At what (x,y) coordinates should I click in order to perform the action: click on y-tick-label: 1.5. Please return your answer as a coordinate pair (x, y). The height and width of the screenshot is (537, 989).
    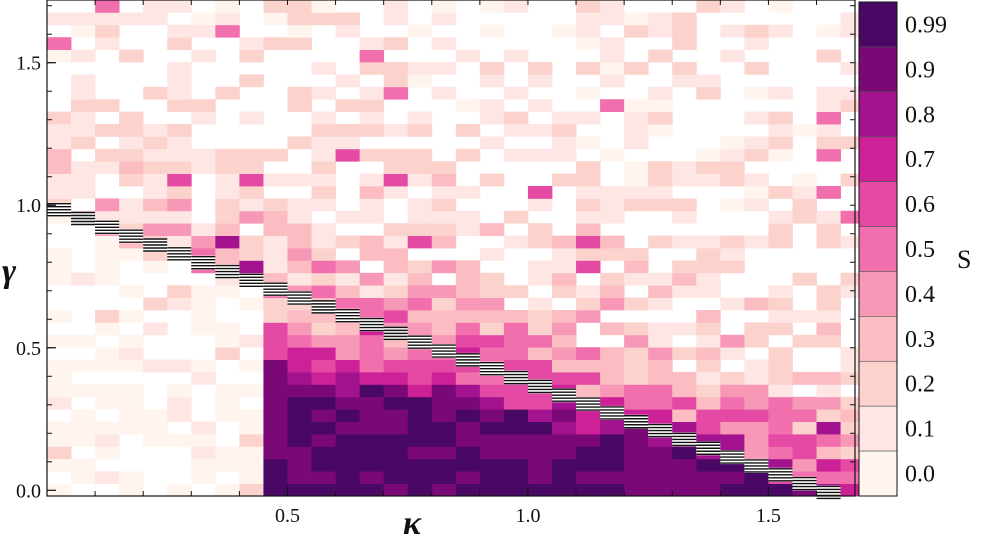
    Looking at the image, I should click on (28, 64).